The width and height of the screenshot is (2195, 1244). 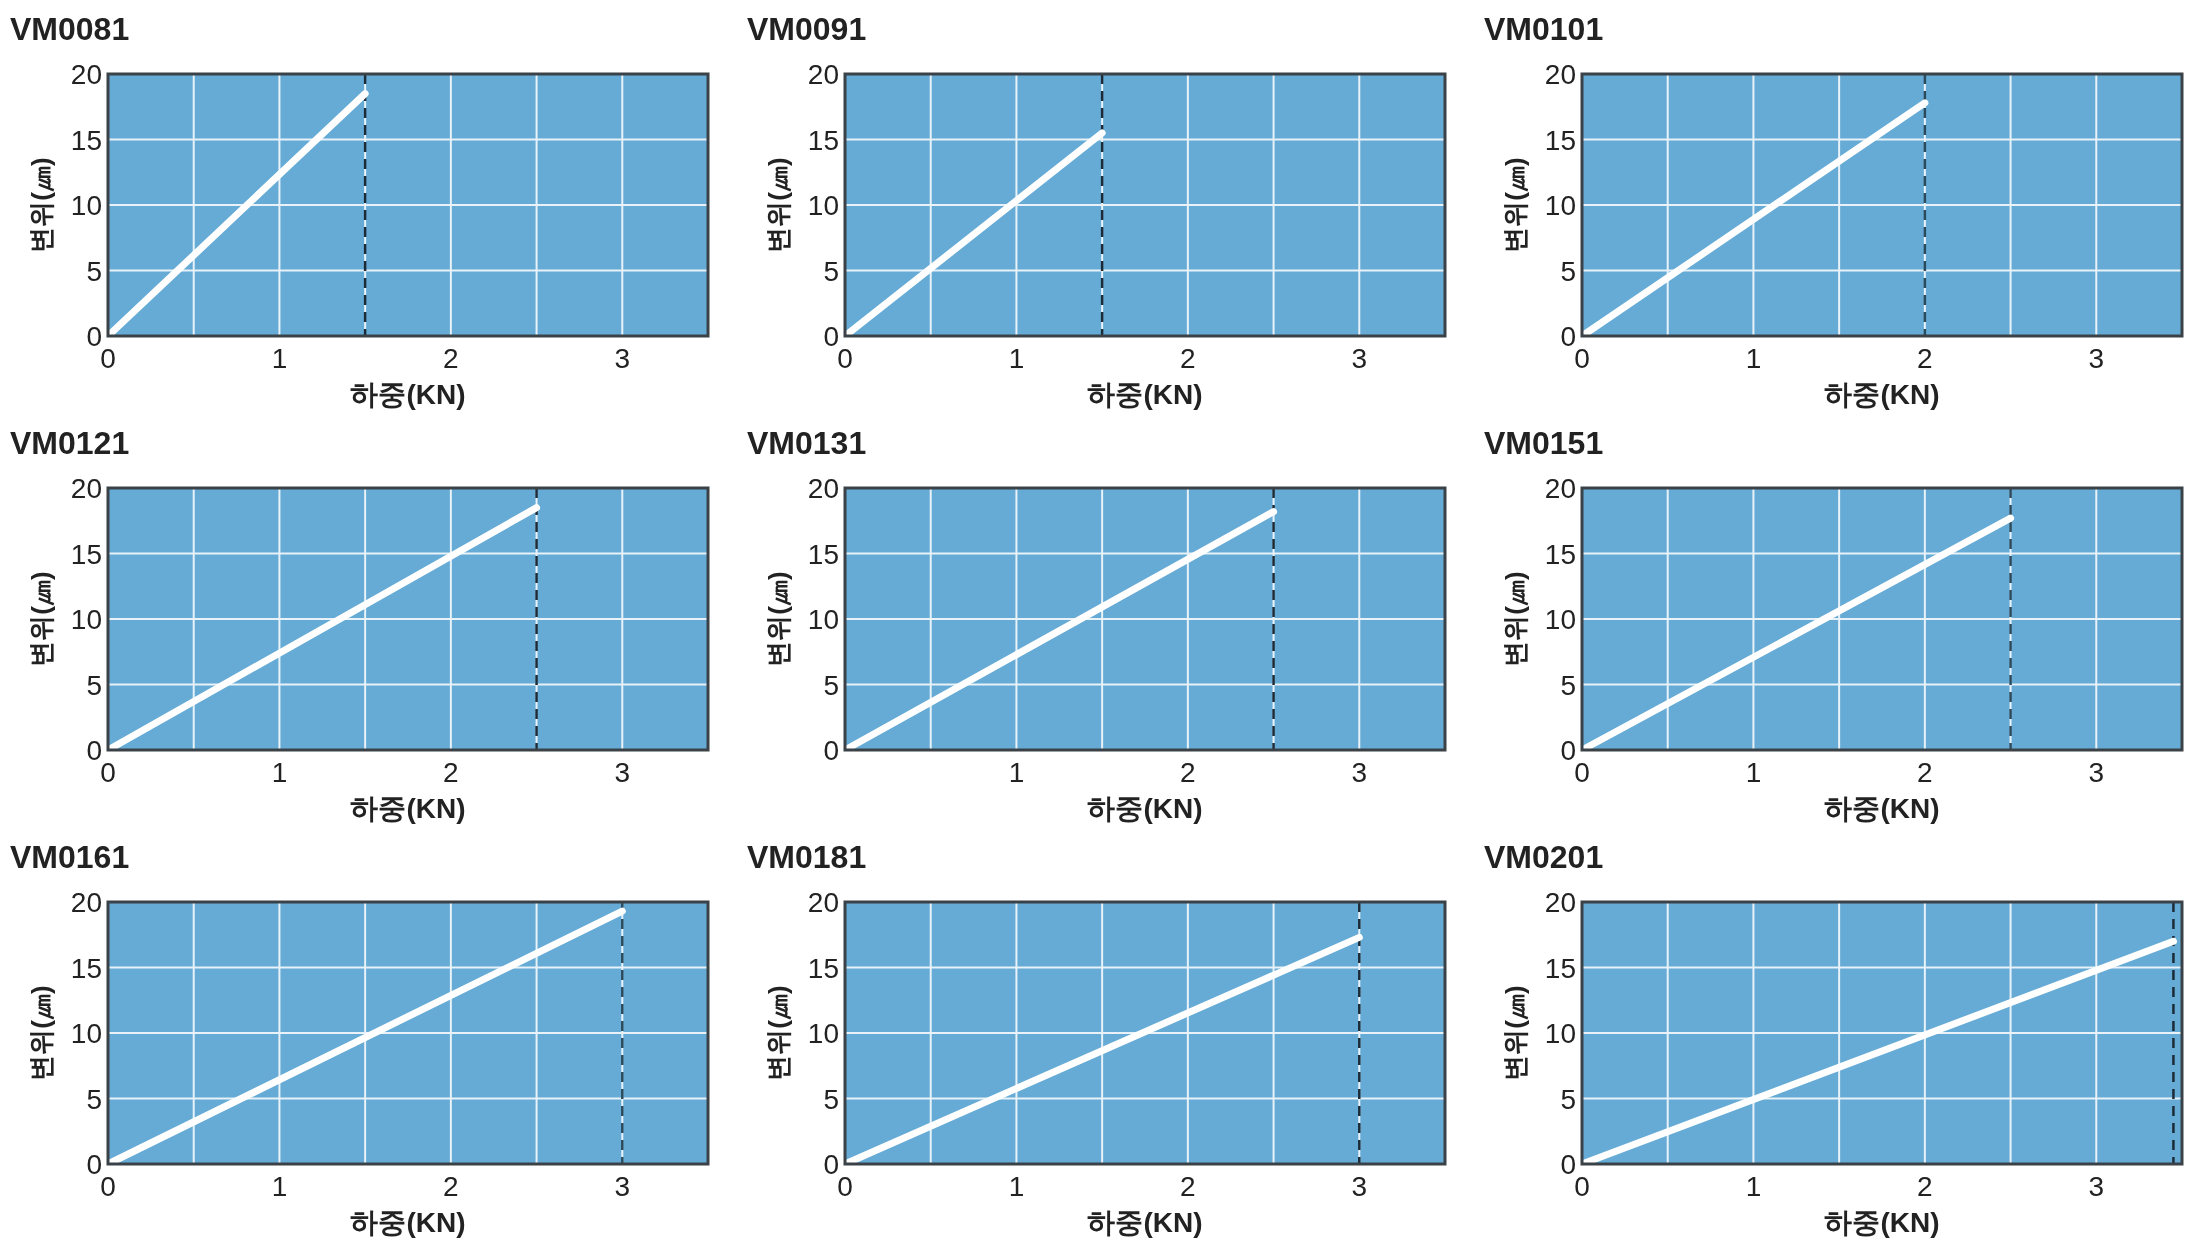 What do you see at coordinates (807, 857) in the screenshot?
I see `chart-title: VM0181` at bounding box center [807, 857].